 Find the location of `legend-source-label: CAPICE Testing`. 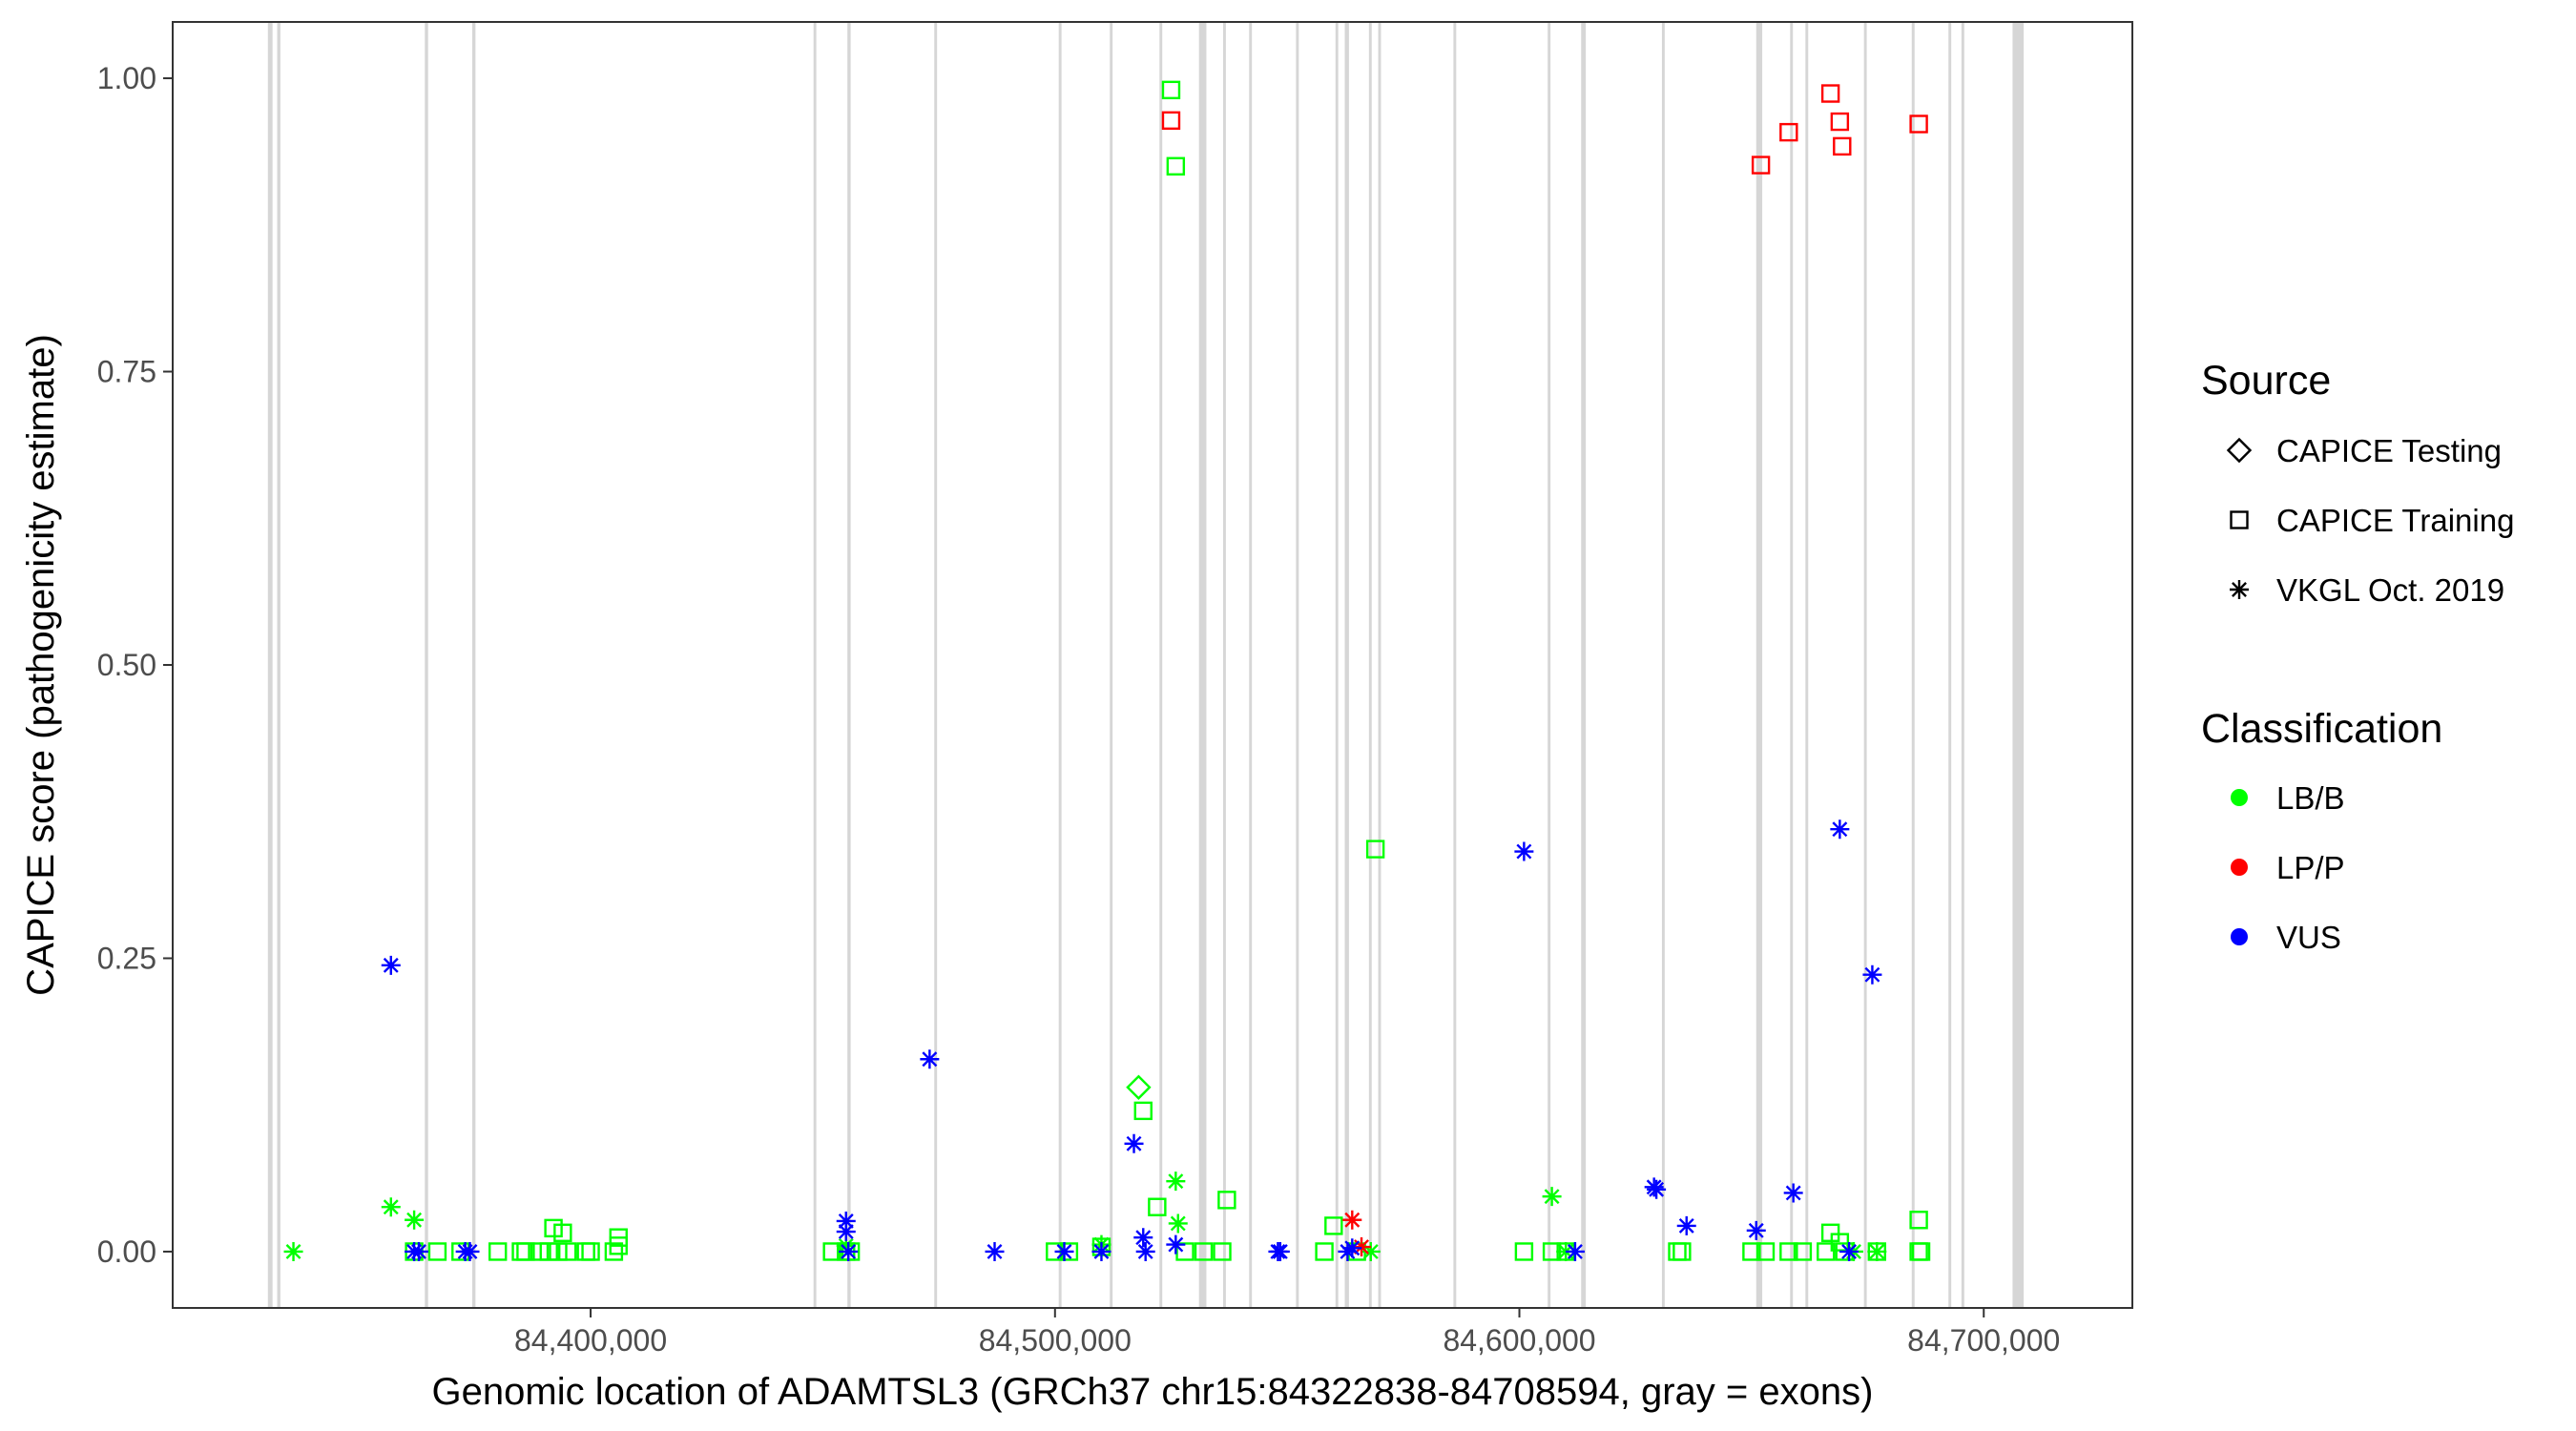

legend-source-label: CAPICE Testing is located at coordinates (2389, 450).